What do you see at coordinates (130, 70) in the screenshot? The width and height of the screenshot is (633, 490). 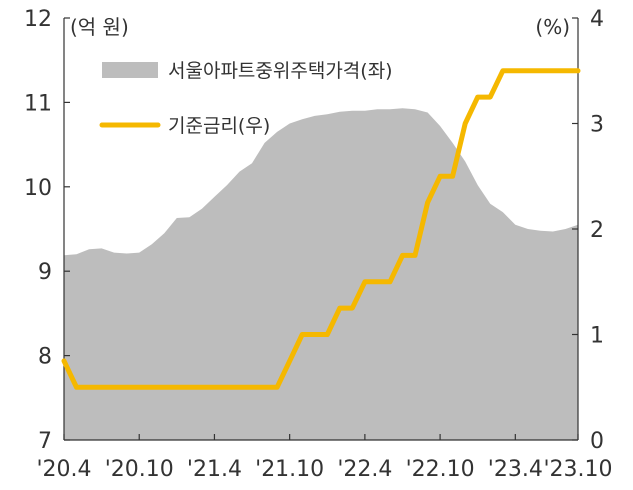 I see `legend-swatch-price` at bounding box center [130, 70].